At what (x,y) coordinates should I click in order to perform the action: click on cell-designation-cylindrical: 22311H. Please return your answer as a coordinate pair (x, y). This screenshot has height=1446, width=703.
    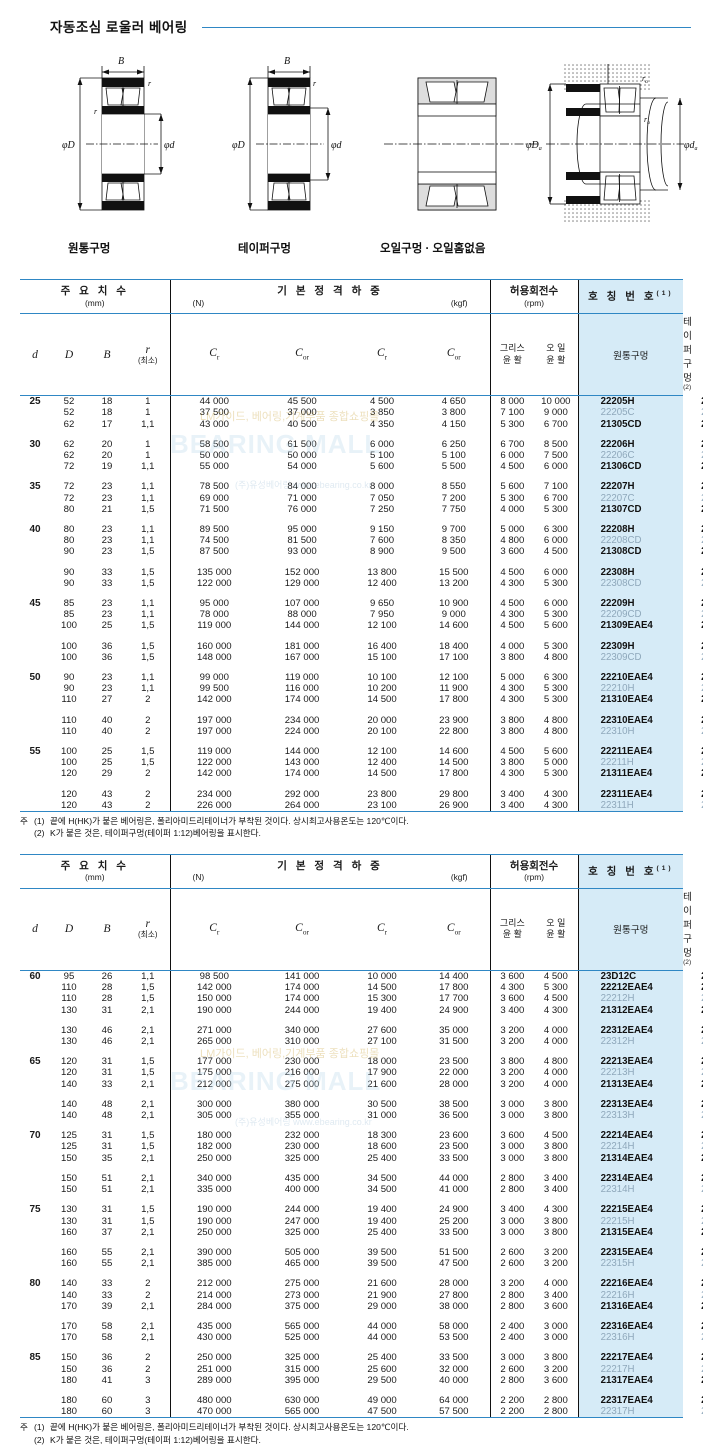
    Looking at the image, I should click on (630, 806).